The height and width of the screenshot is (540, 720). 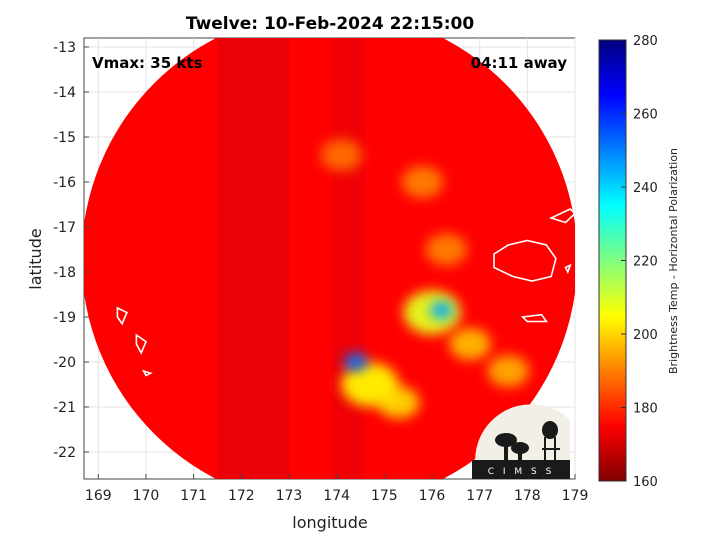 What do you see at coordinates (562, 216) in the screenshot?
I see `coastline-vanua-levu` at bounding box center [562, 216].